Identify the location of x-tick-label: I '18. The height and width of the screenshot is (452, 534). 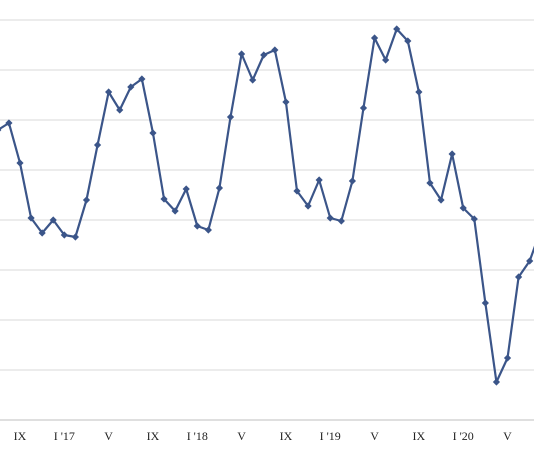
(197, 436).